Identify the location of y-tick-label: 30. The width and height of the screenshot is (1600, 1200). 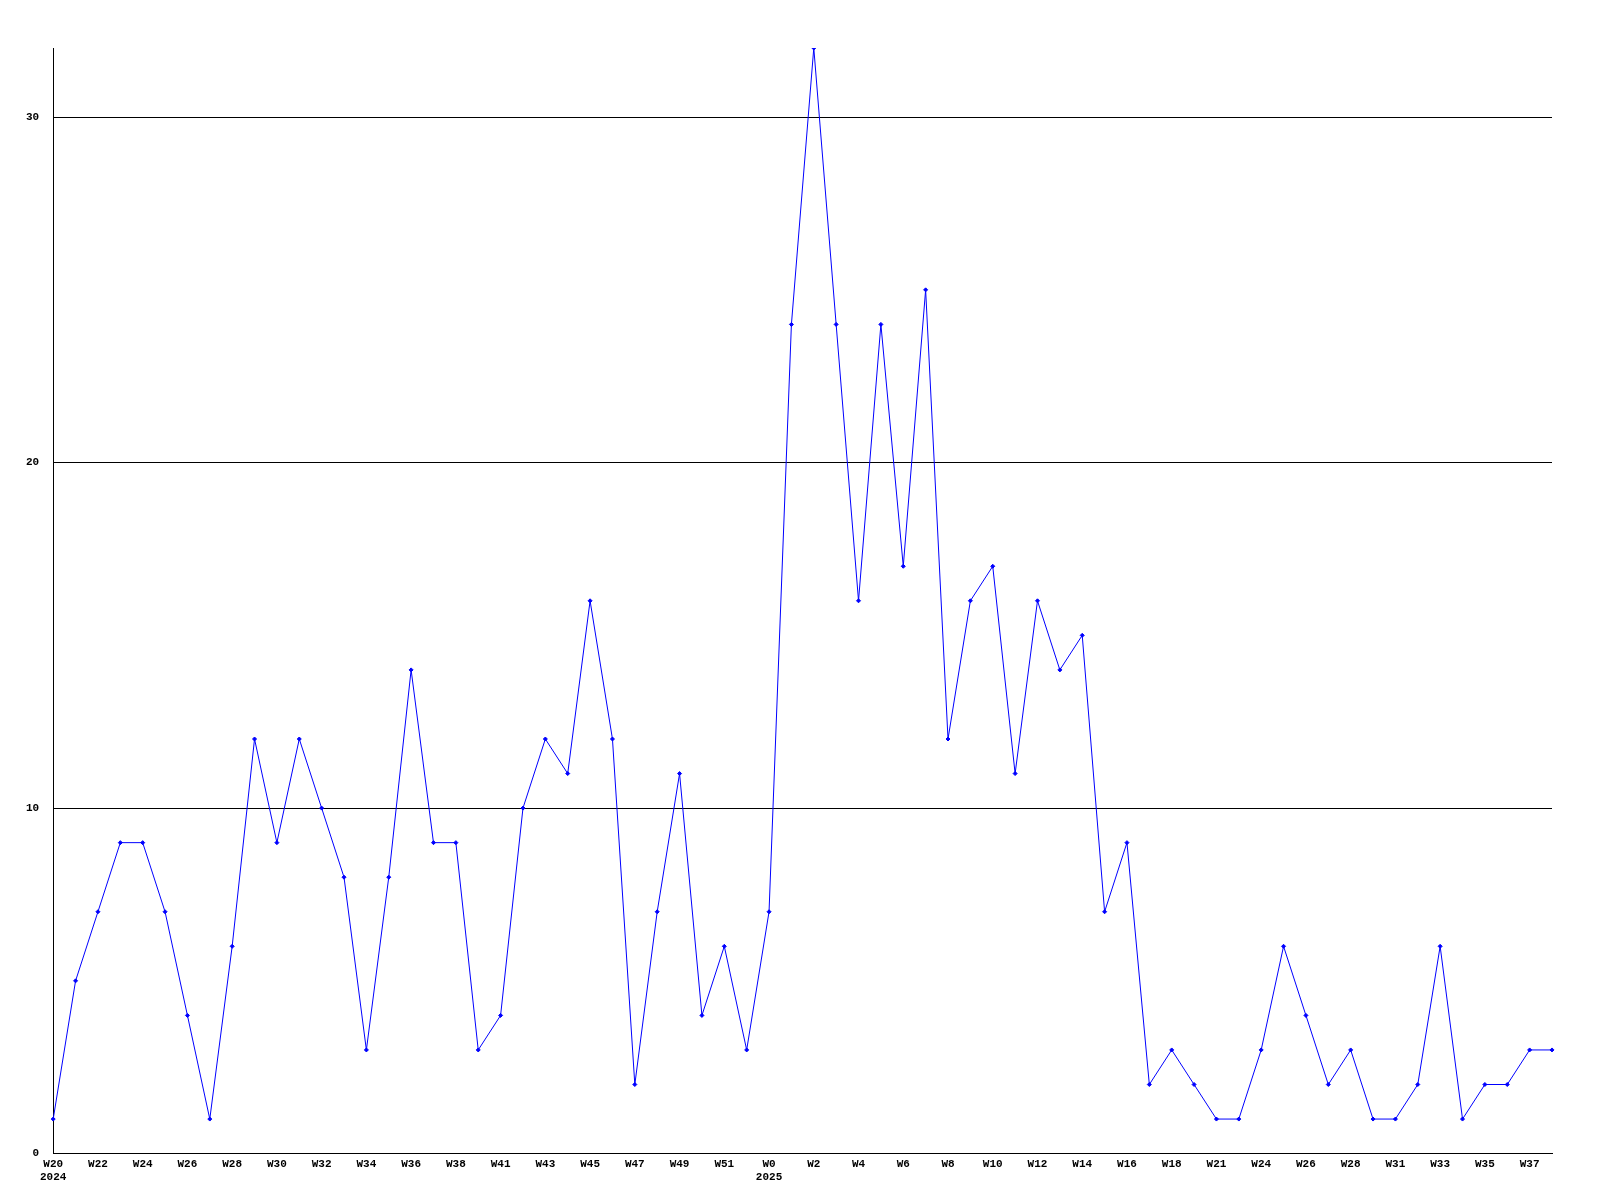
(33, 116).